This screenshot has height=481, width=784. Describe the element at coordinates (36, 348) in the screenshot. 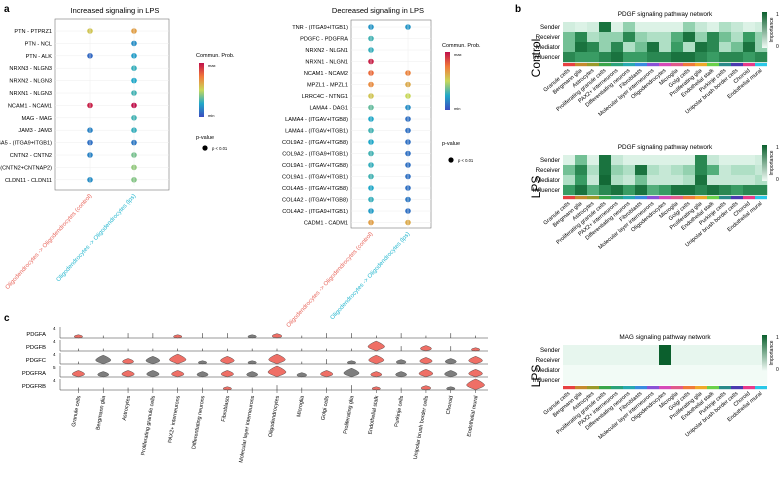

I see `gene-label: PDGFB` at that location.